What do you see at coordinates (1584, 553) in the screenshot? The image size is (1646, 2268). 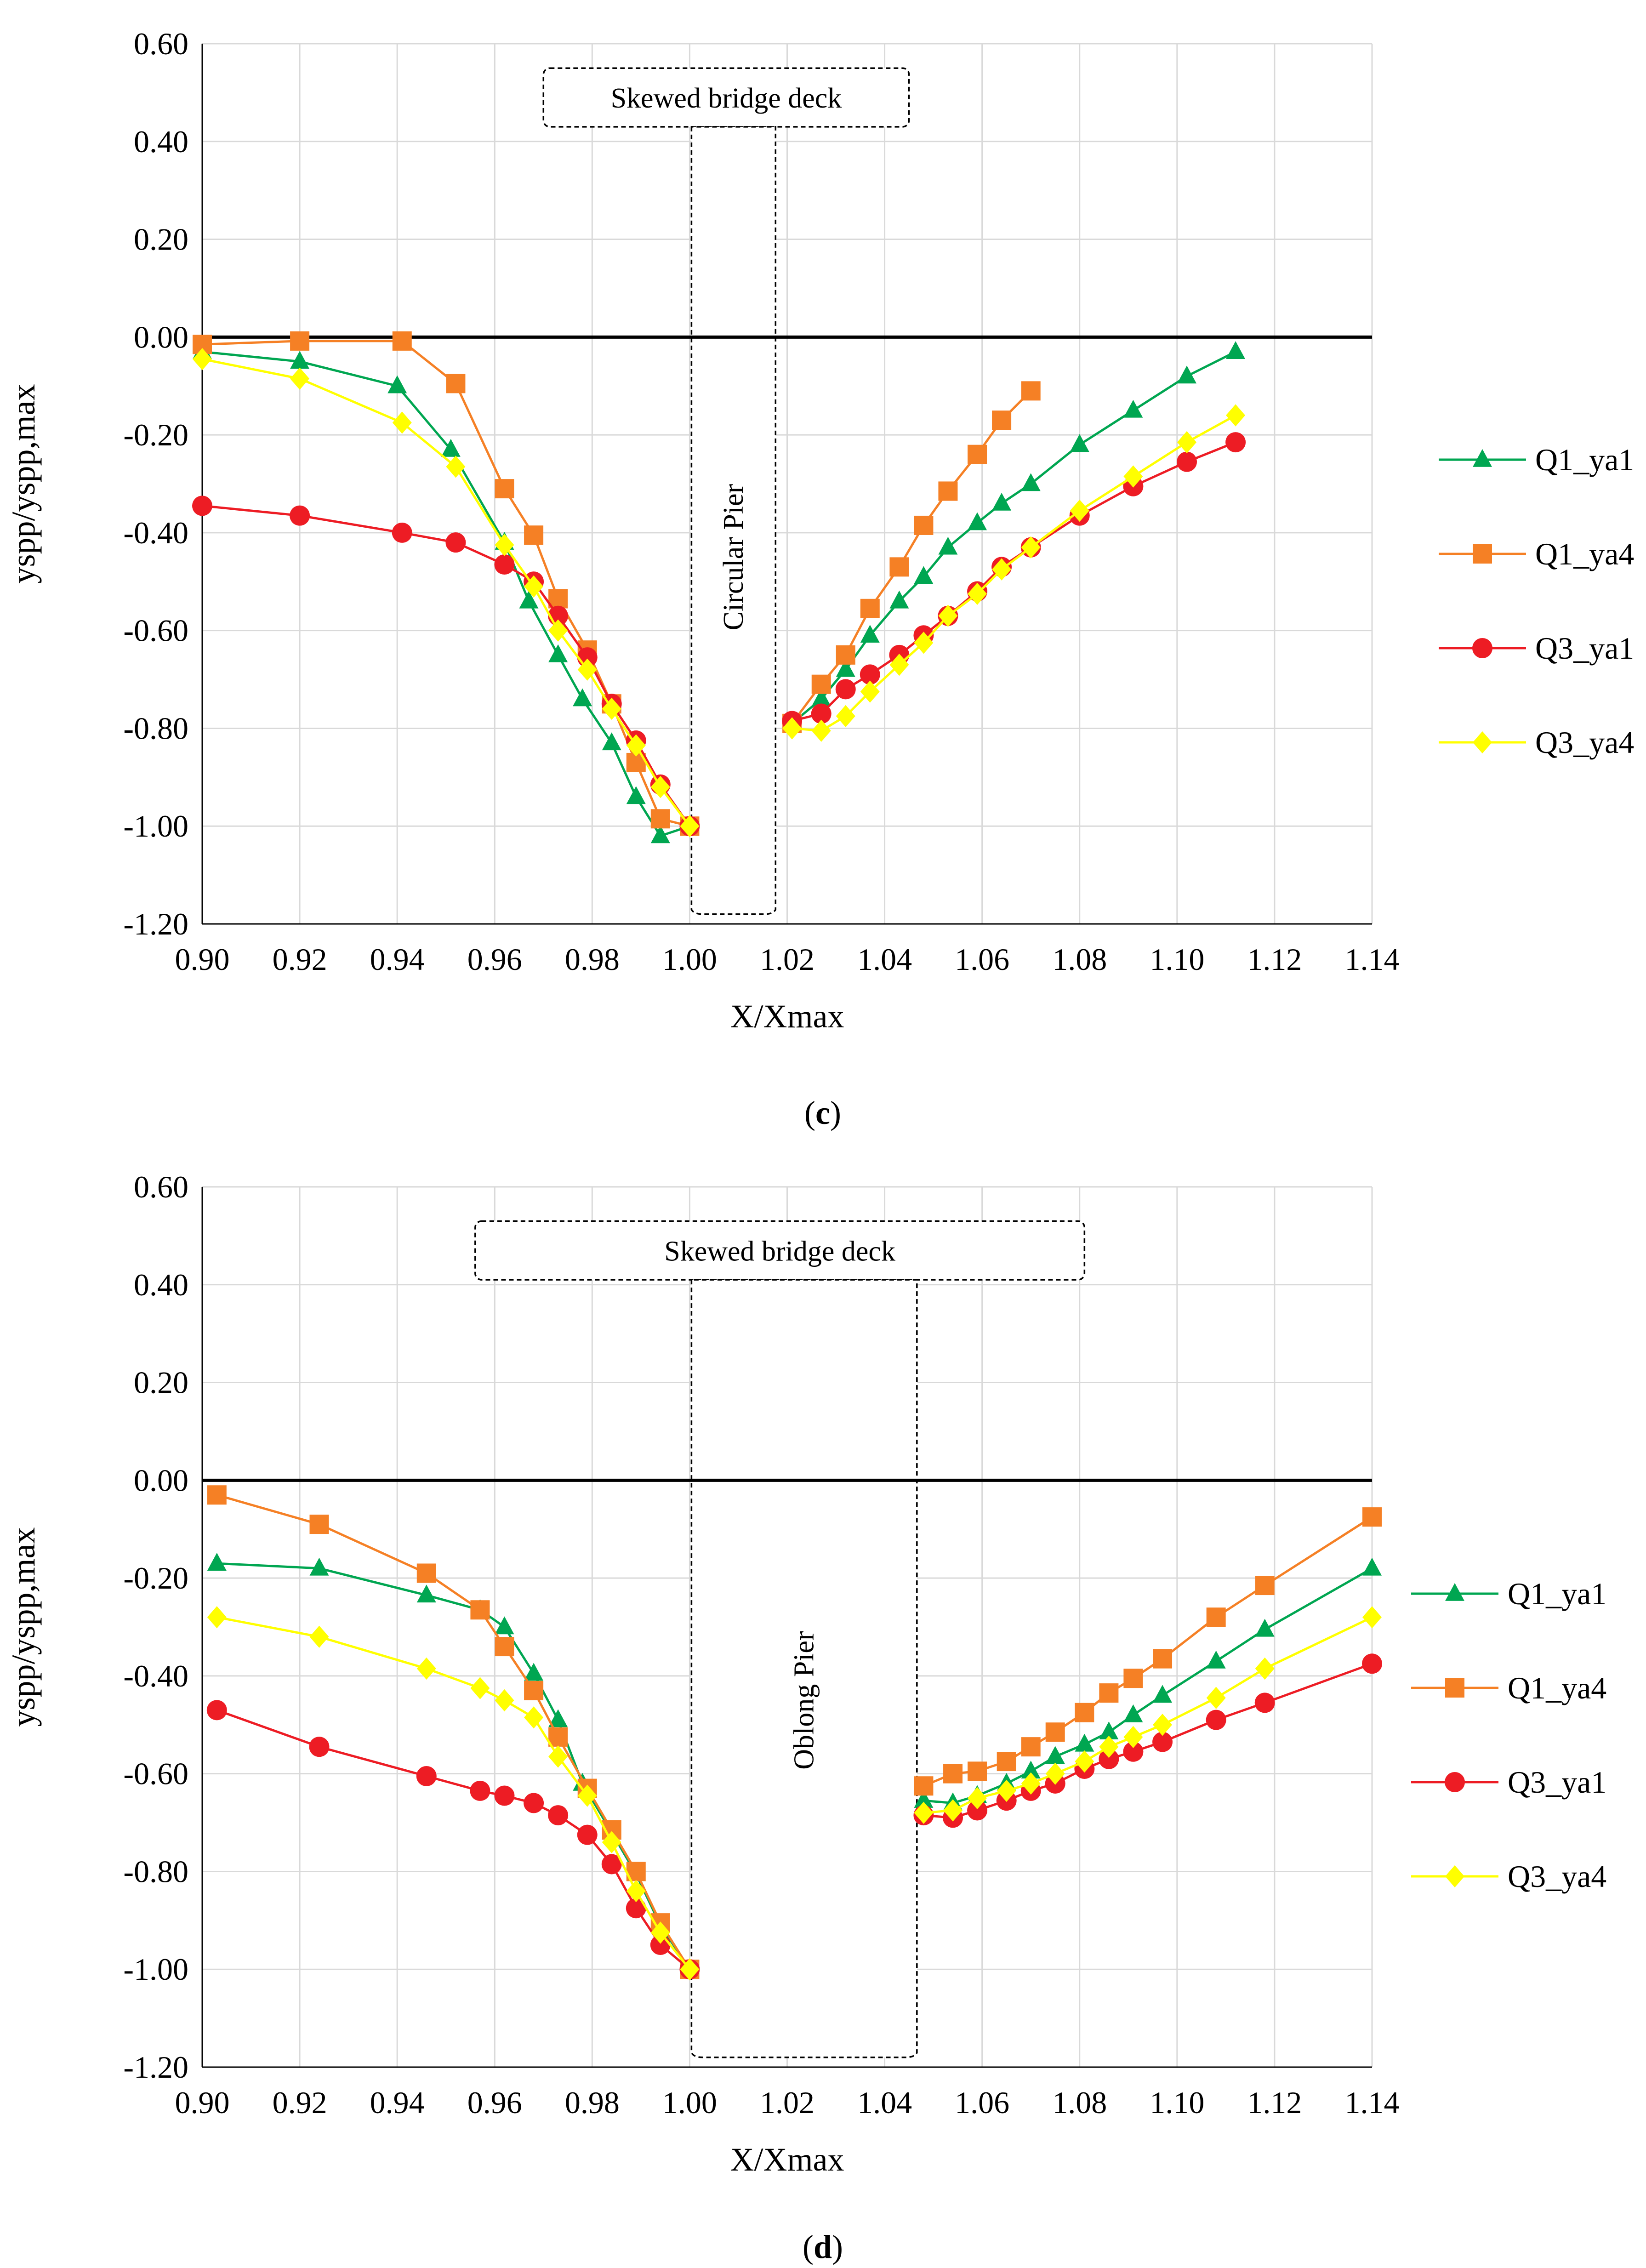 I see `chart-c-legend-label-Q1_ya4: Q1_ya4` at bounding box center [1584, 553].